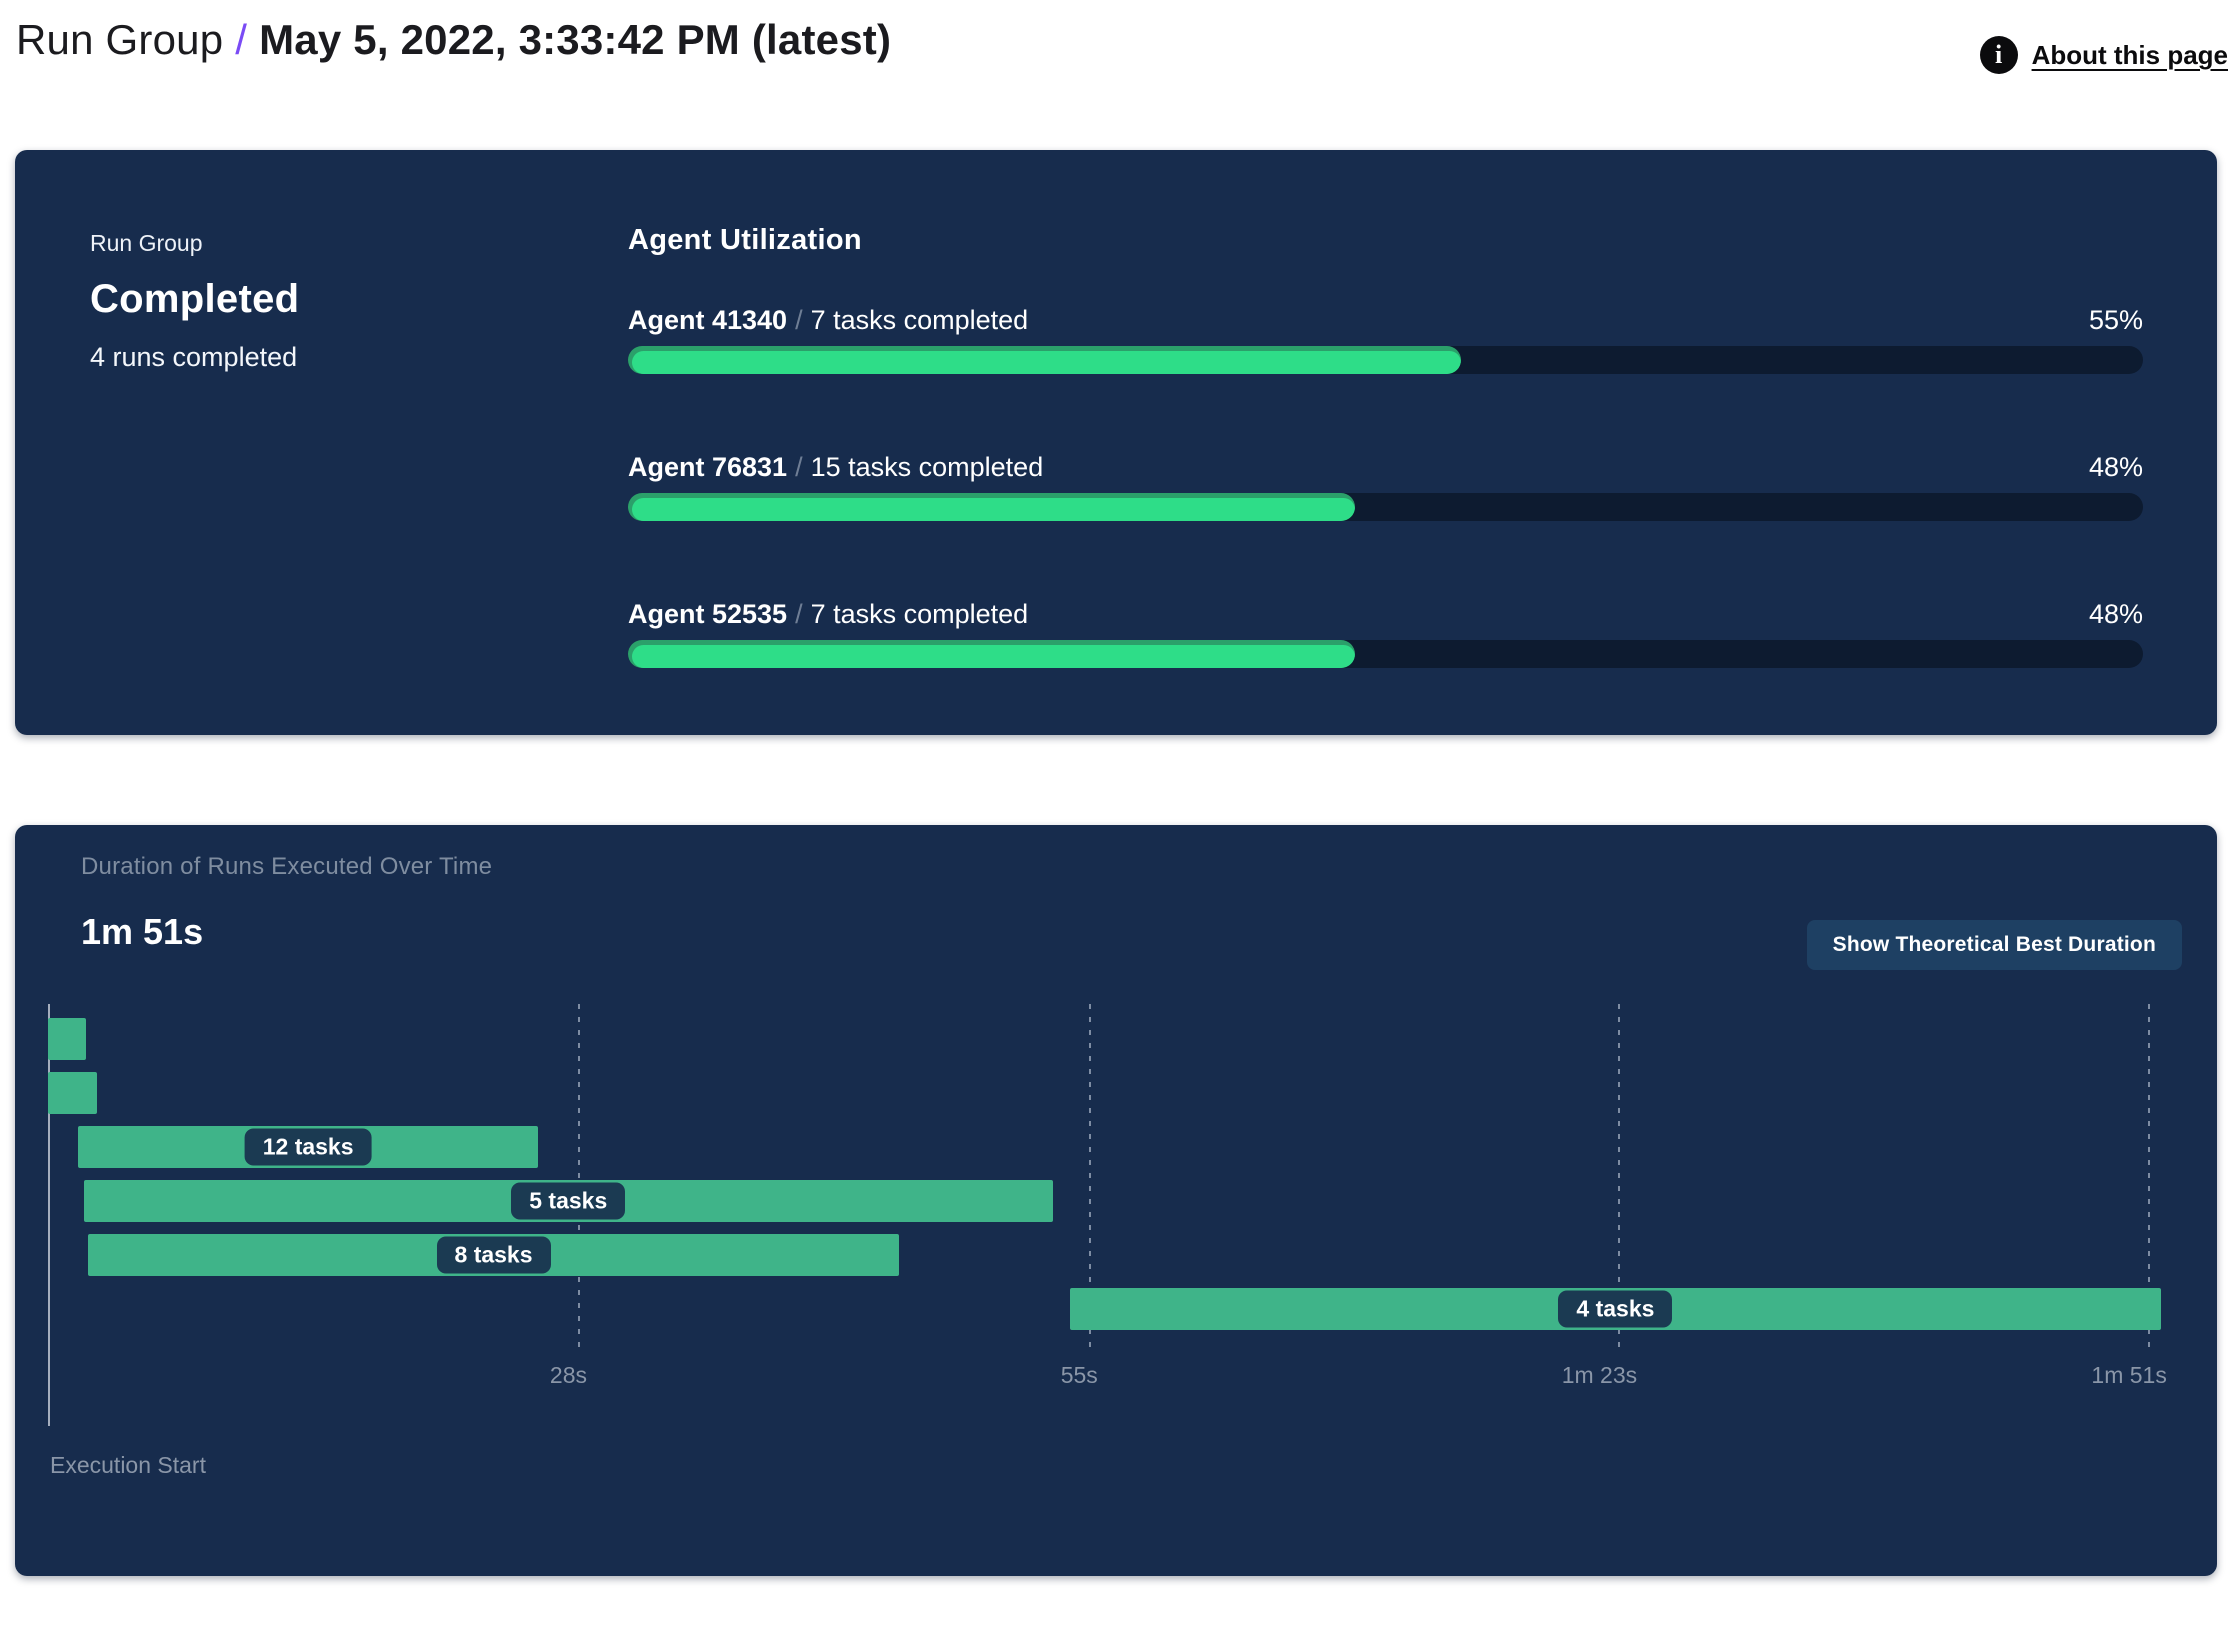 The height and width of the screenshot is (1626, 2240). Describe the element at coordinates (1079, 1375) in the screenshot. I see `axis-tick-label: 55s` at that location.